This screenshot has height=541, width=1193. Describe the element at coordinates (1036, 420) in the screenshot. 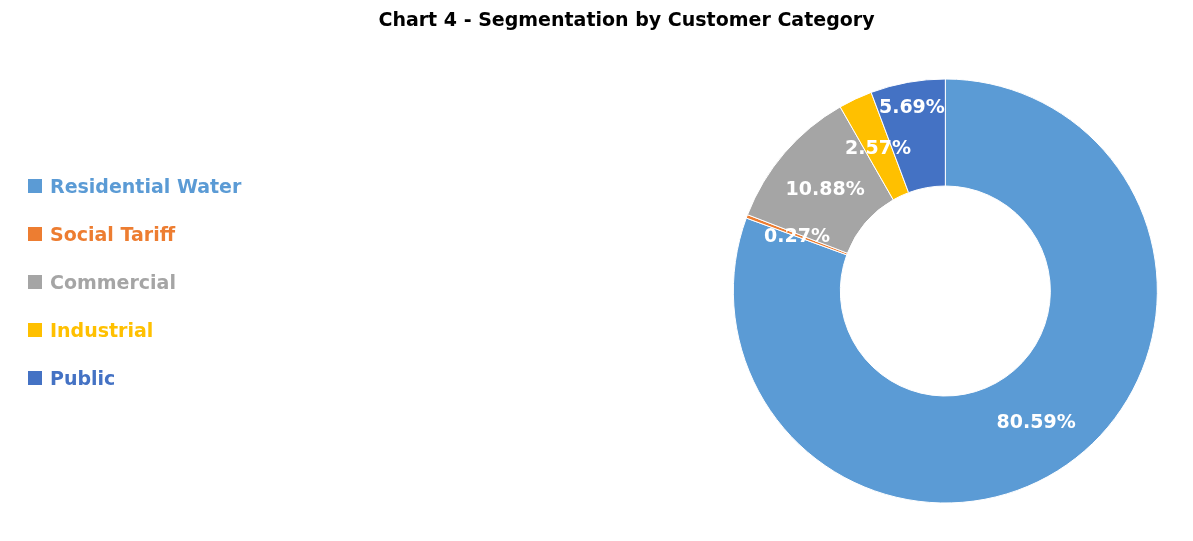

I see `data-label: 80.59%` at that location.